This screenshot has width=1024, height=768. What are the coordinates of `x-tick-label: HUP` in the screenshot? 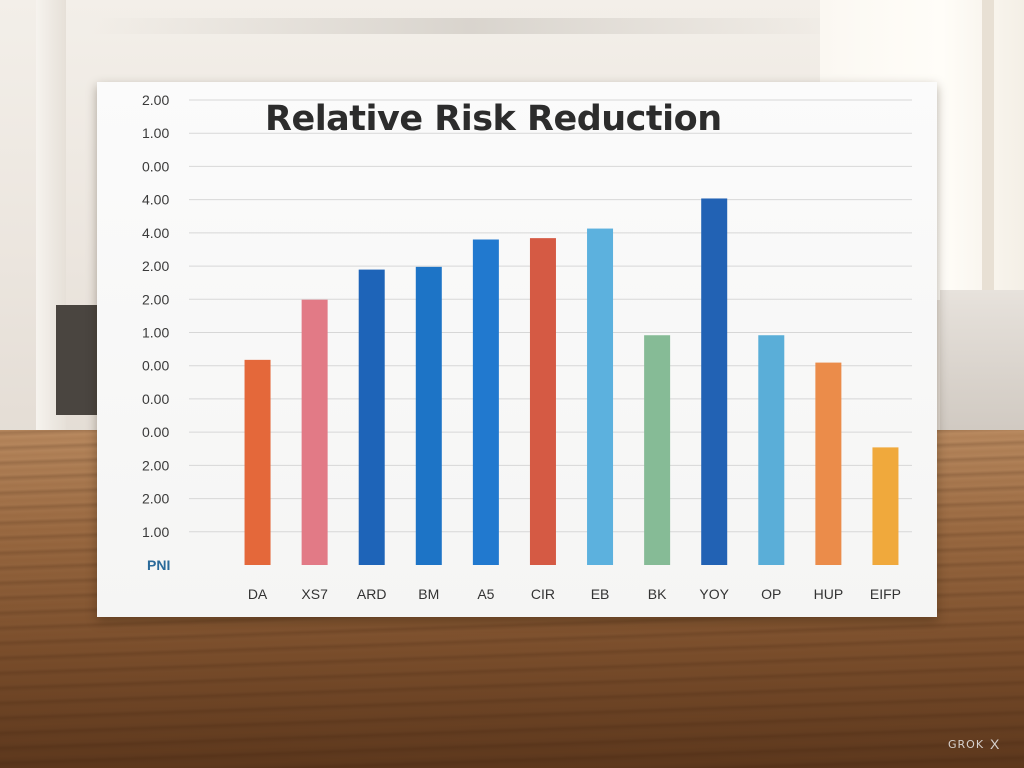 It's located at (829, 594).